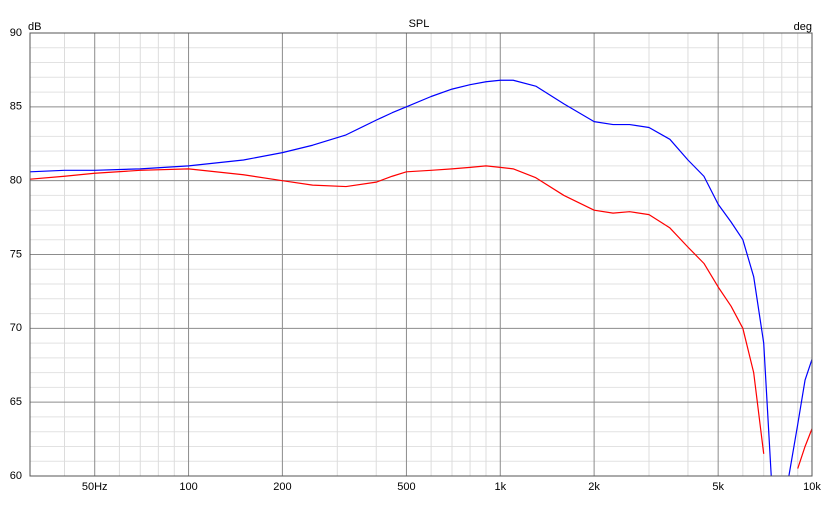 Image resolution: width=840 pixels, height=513 pixels. I want to click on y-tick-label: 75, so click(16, 254).